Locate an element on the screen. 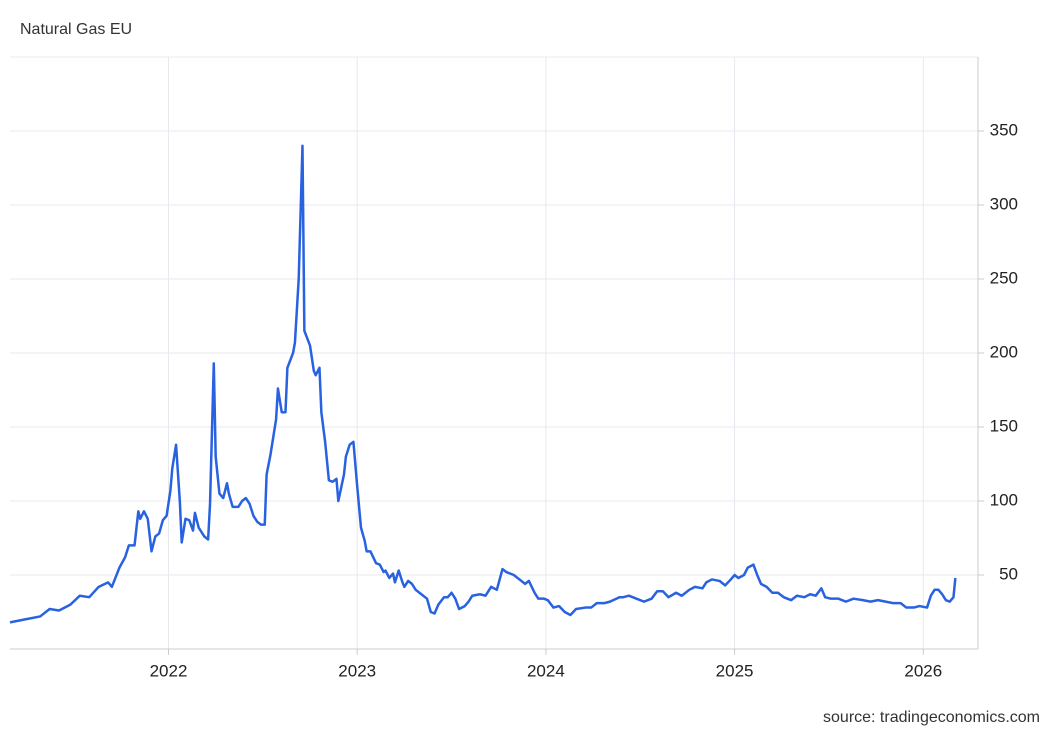  x-tick-label: 2026 is located at coordinates (923, 670).